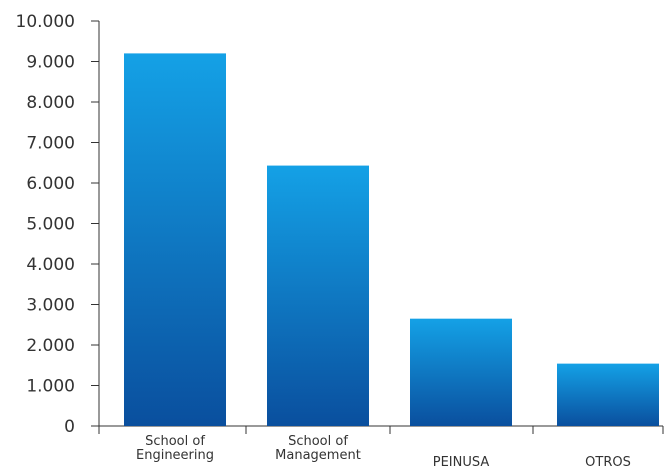 This screenshot has height=470, width=670. Describe the element at coordinates (50, 387) in the screenshot. I see `y-tick-label: 1.000` at that location.